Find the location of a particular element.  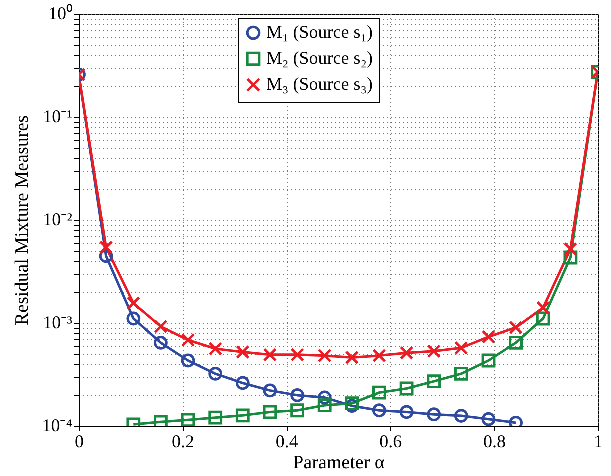

legend-label: M₂ (Source s₂) is located at coordinates (320, 58).